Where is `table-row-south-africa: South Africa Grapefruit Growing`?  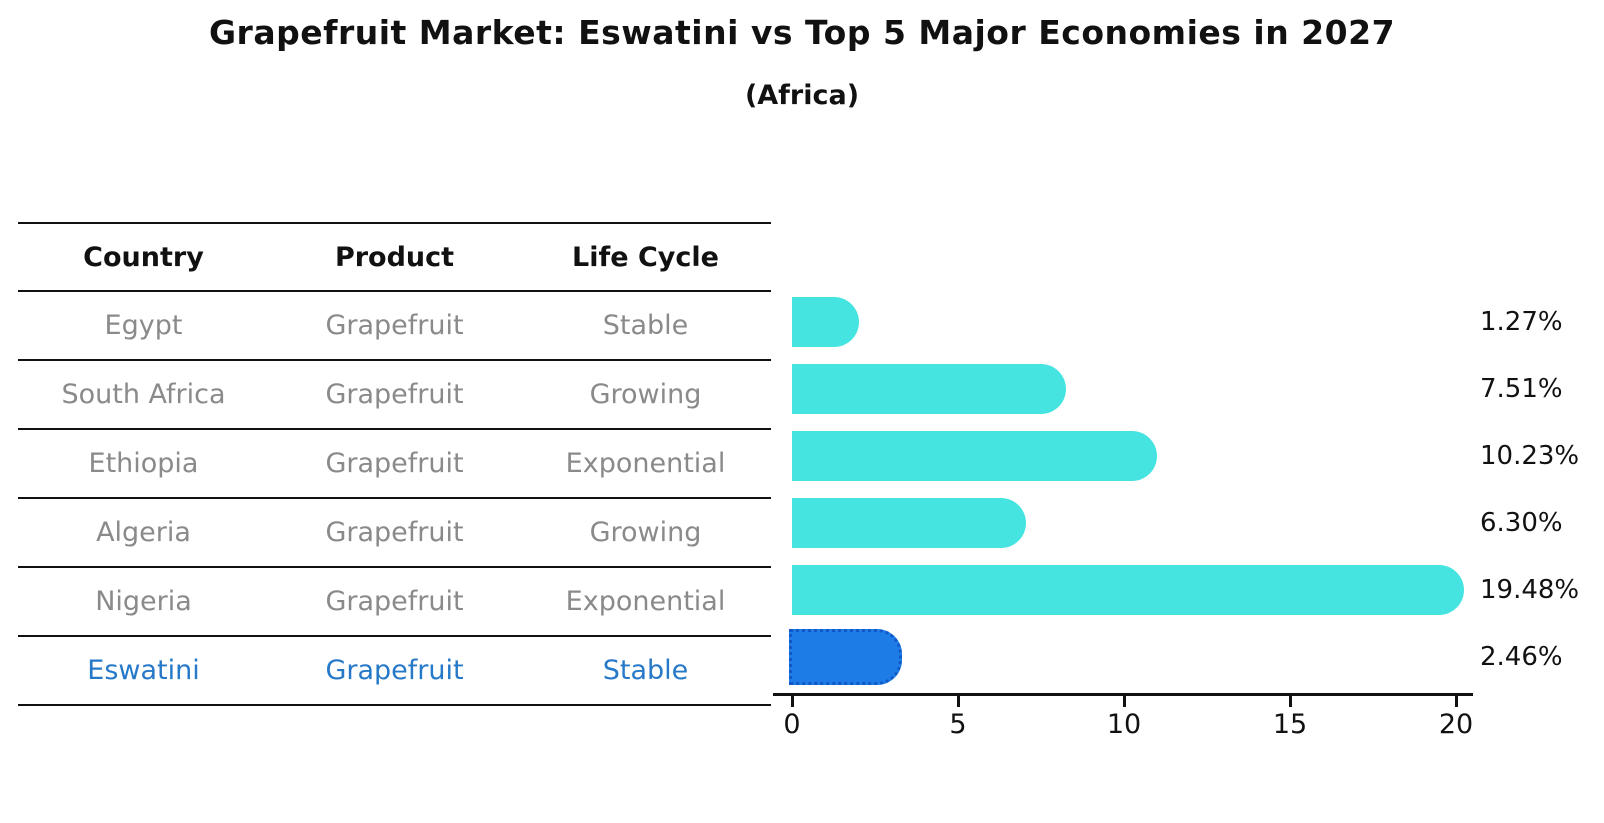
table-row-south-africa: South Africa Grapefruit Growing is located at coordinates (394, 395).